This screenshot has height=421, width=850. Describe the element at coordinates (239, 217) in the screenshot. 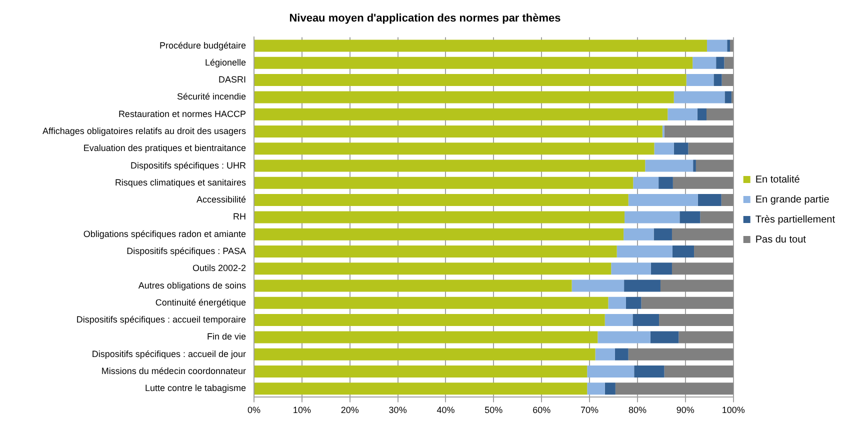

I see `y-tick-label: RH` at that location.